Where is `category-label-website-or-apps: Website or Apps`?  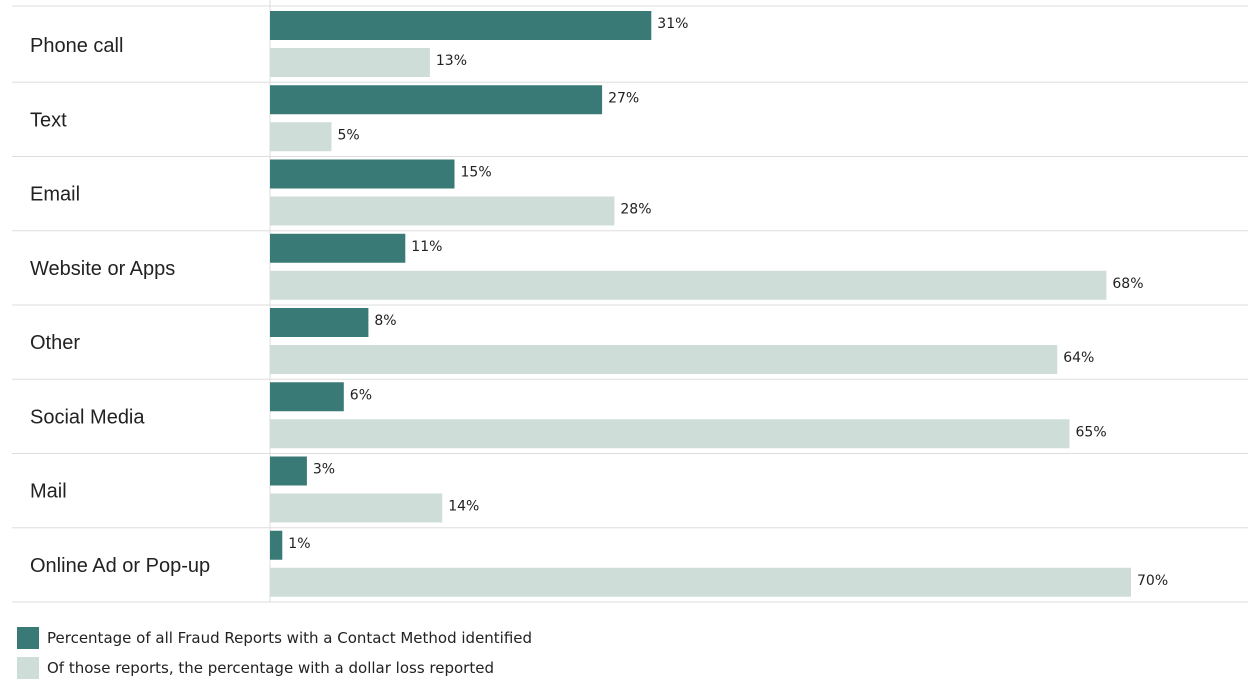 category-label-website-or-apps: Website or Apps is located at coordinates (102, 269).